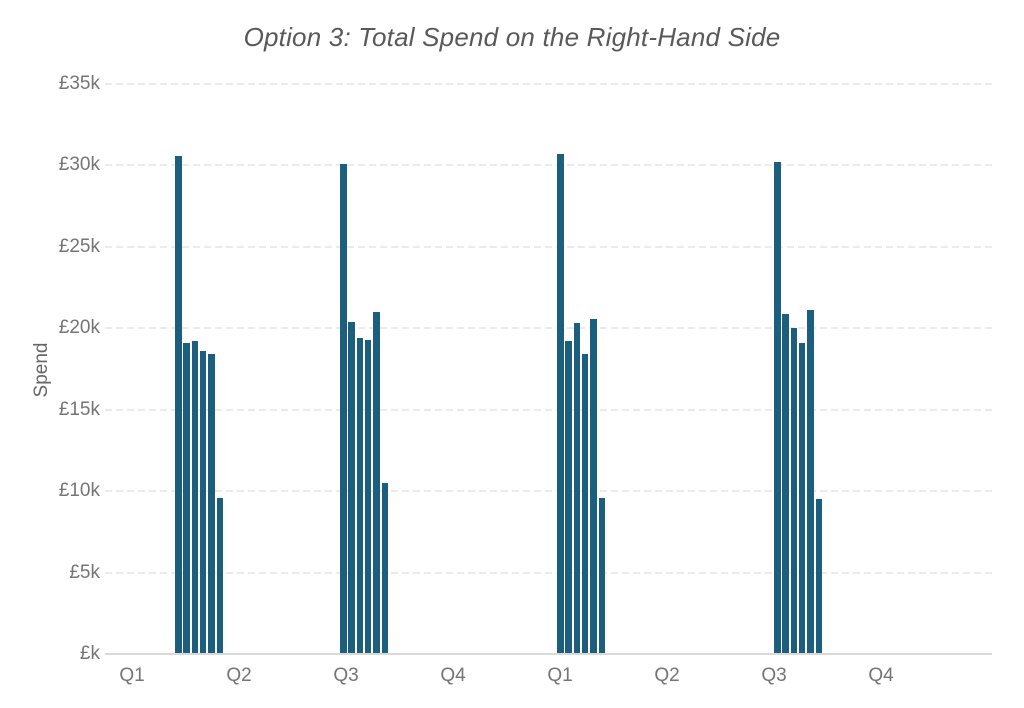 The width and height of the screenshot is (1024, 708). Describe the element at coordinates (79, 328) in the screenshot. I see `y-tick-label: £20k` at that location.